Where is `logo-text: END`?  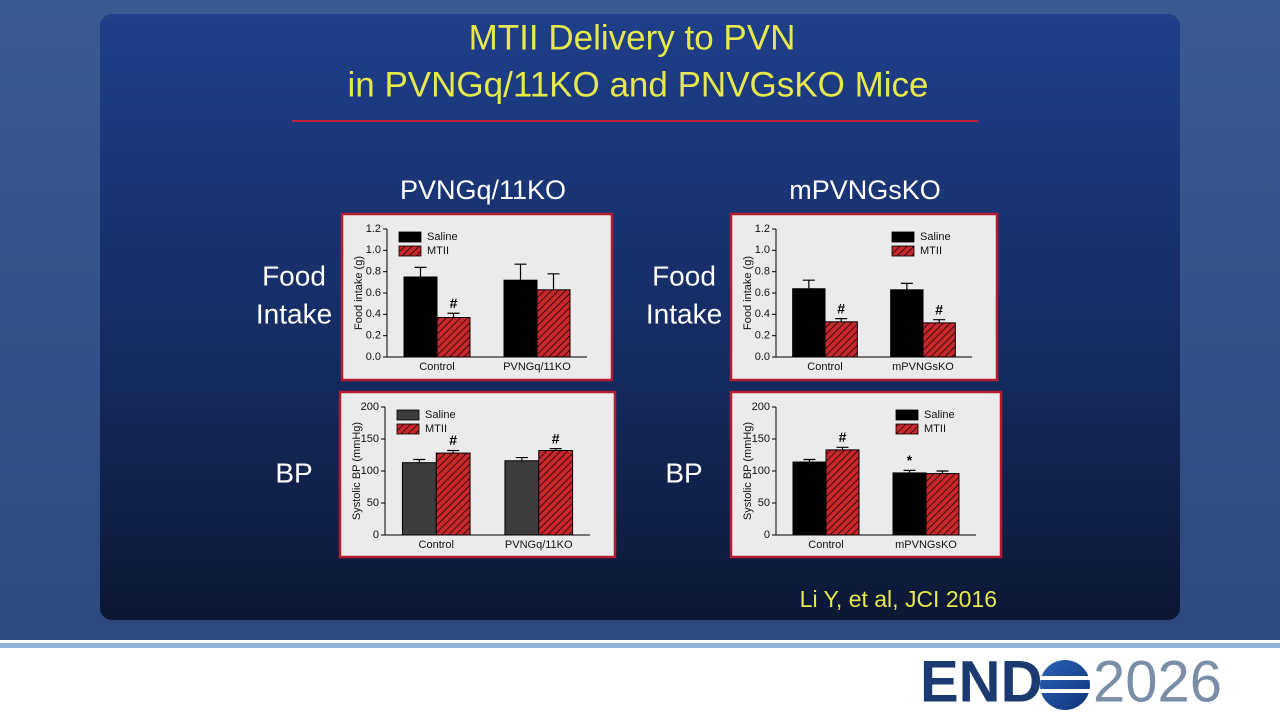 logo-text: END is located at coordinates (981, 681).